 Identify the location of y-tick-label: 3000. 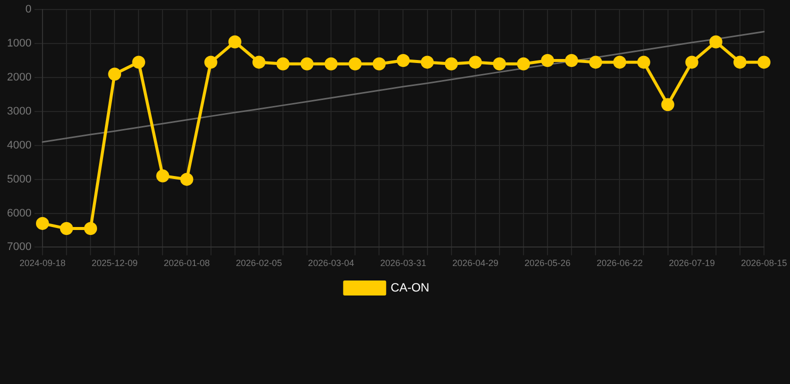
(19, 111).